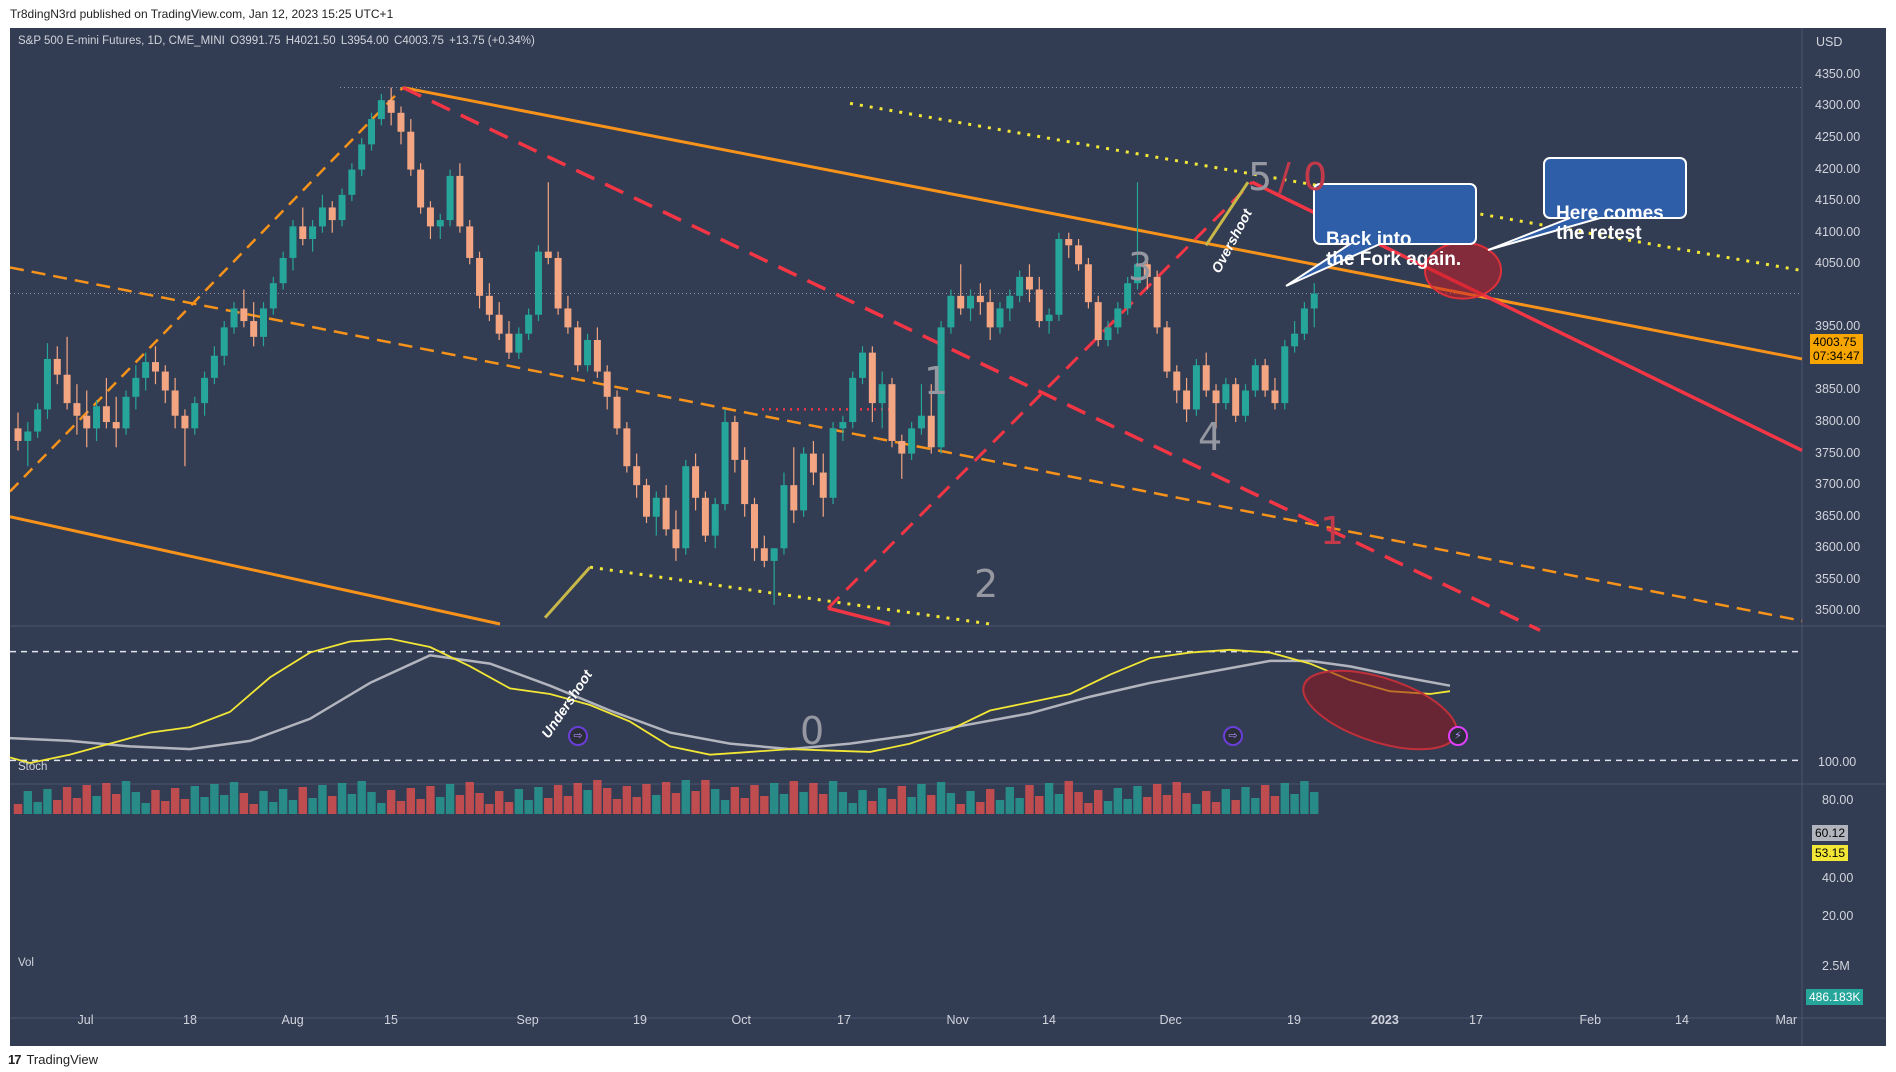  I want to click on ticker-high: H4021.50, so click(310, 41).